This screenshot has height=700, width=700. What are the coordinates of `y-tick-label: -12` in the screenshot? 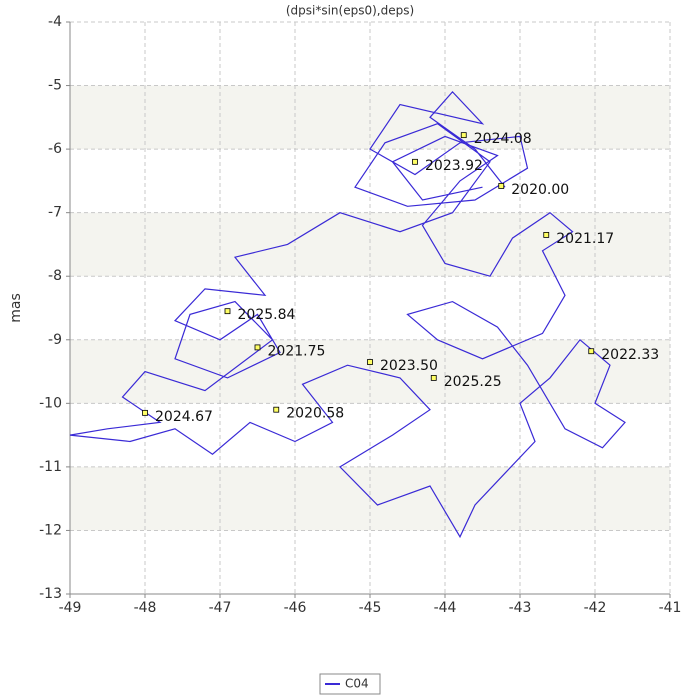 It's located at (50, 530).